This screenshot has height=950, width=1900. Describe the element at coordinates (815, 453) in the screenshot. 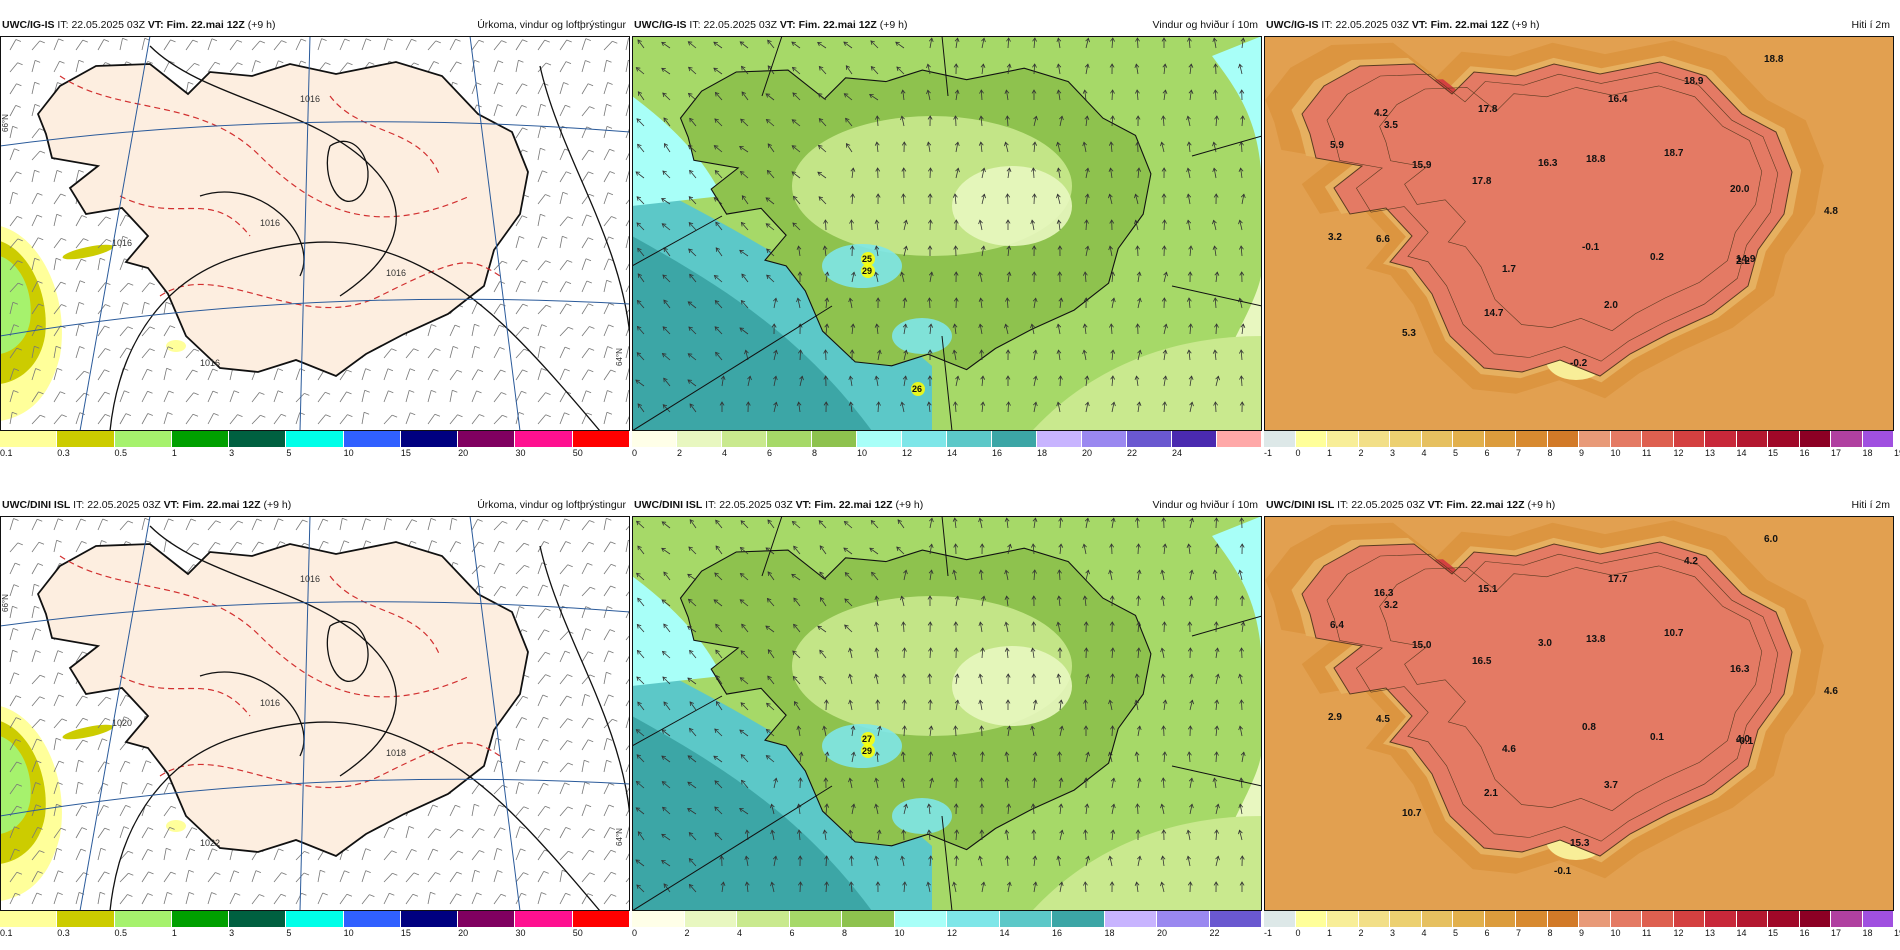

I see `colorbar-tick-label: 8` at that location.